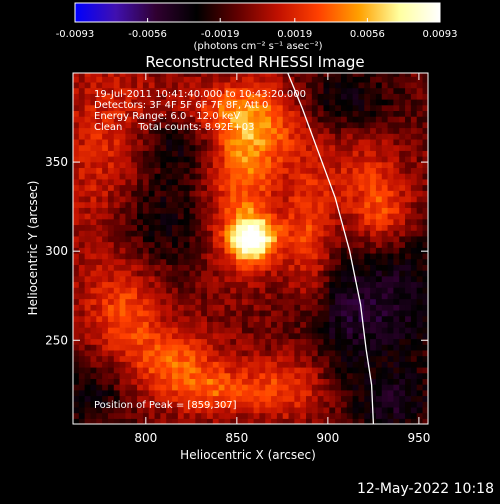 This screenshot has width=500, height=504. I want to click on y-tick-label: 350, so click(56, 162).